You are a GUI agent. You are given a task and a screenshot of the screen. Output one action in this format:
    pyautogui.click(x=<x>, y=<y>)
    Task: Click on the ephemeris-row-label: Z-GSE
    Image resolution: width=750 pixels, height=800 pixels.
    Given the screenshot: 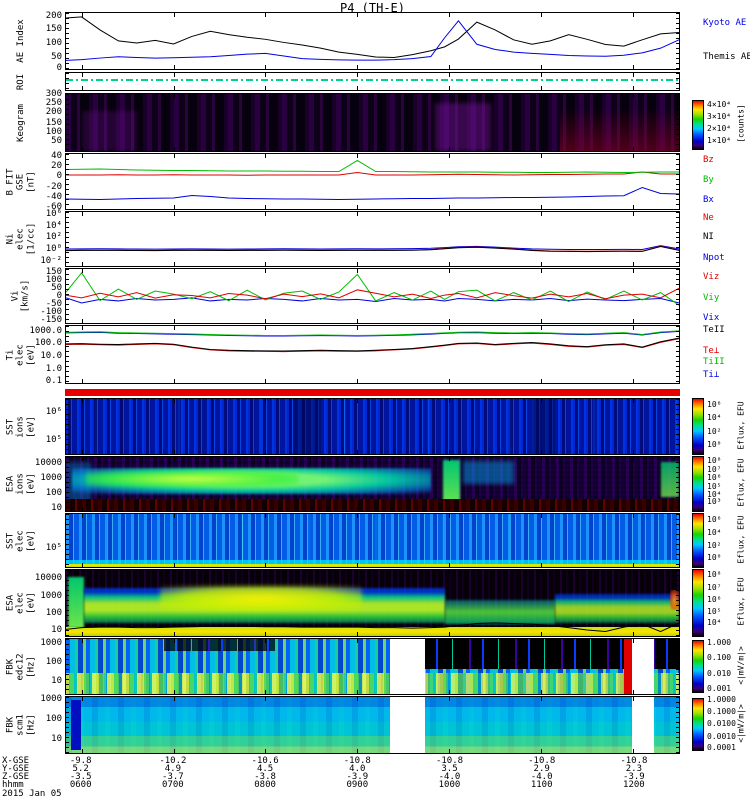 What is the action you would take?
    pyautogui.click(x=16, y=777)
    